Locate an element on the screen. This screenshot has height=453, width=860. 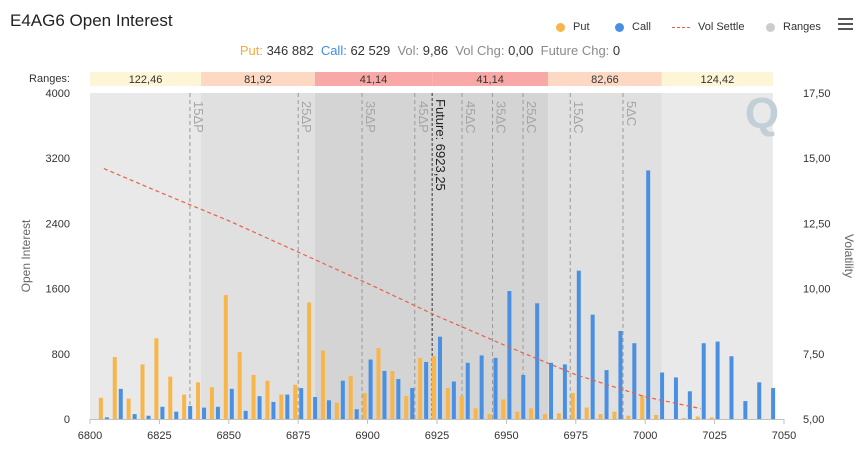
range-cell-label: 81,92 is located at coordinates (258, 80).